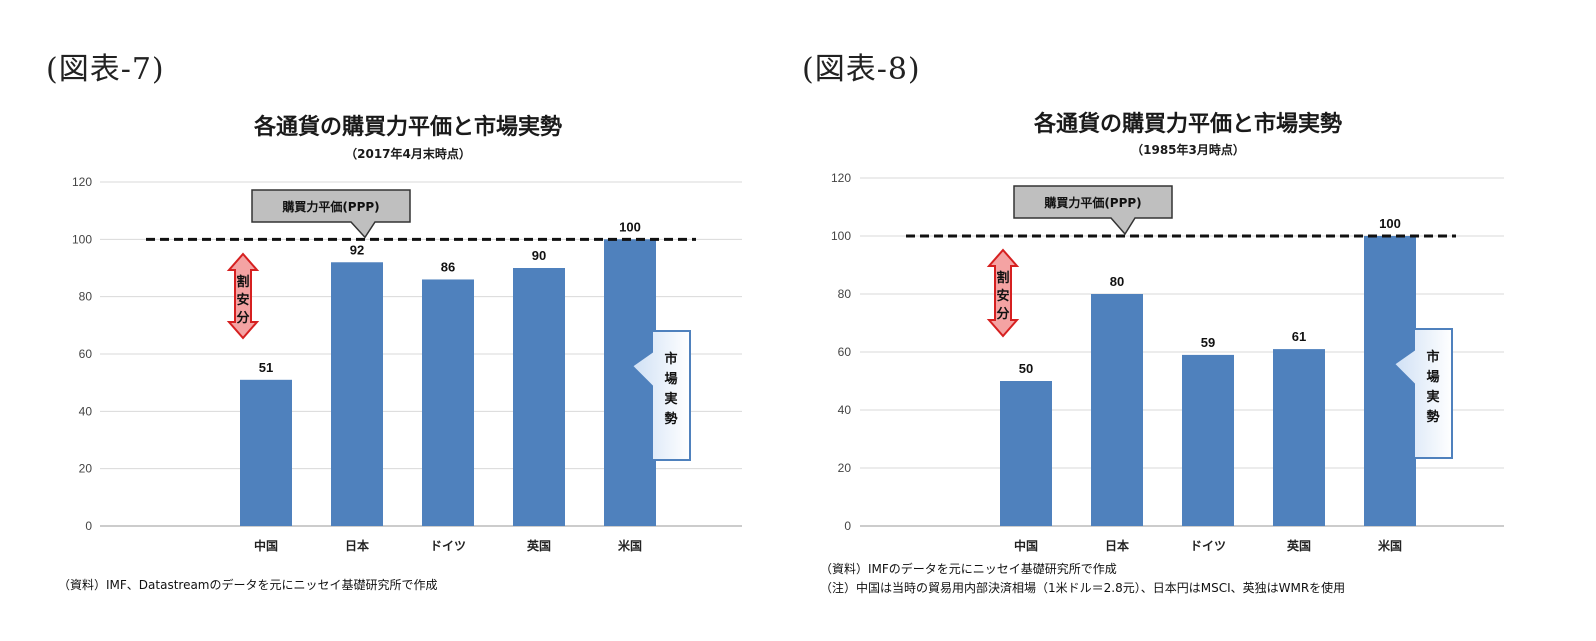 This screenshot has width=1596, height=641. What do you see at coordinates (968, 569) in the screenshot?
I see `source-note: （資料）IMFのデータを元にニッセイ基礎研究所で作成` at bounding box center [968, 569].